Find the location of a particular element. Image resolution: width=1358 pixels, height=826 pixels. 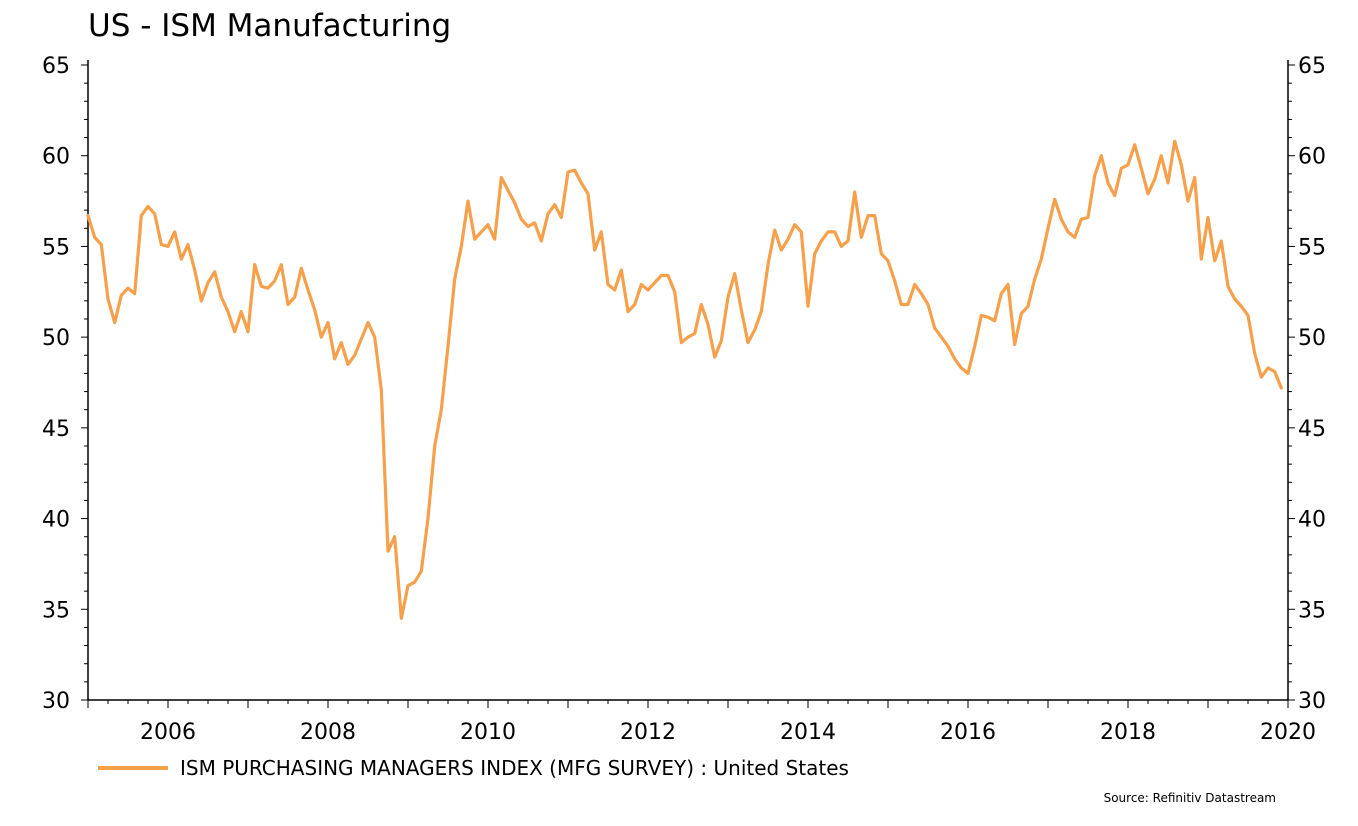

y-tick-label-right: 40 is located at coordinates (1312, 520).